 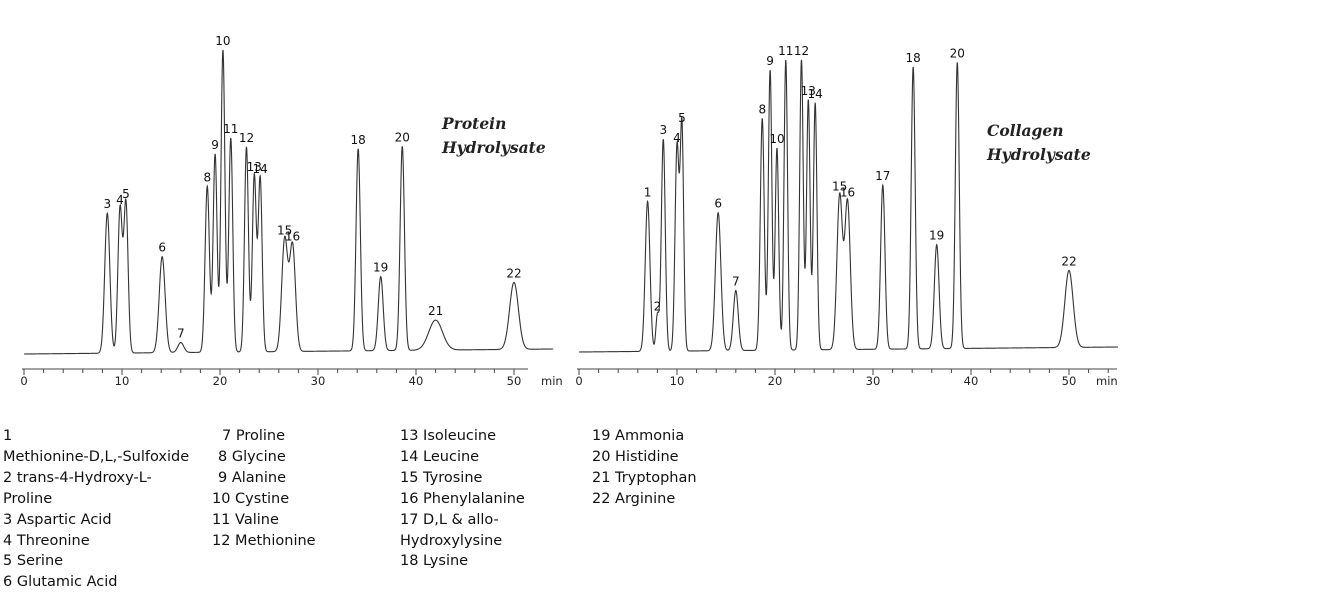 What do you see at coordinates (440, 456) in the screenshot?
I see `legend-entry: 14 Leucine` at bounding box center [440, 456].